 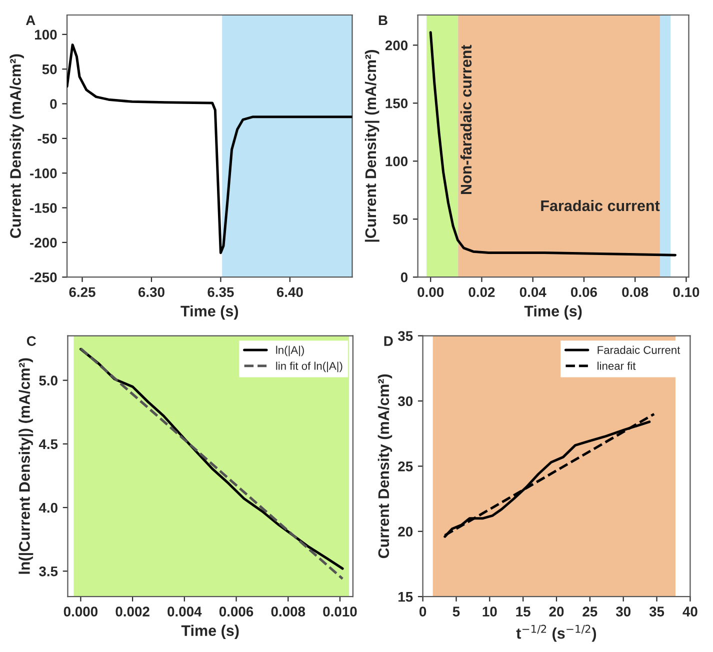 What do you see at coordinates (600, 206) in the screenshot?
I see `band-label: Faradaic current` at bounding box center [600, 206].